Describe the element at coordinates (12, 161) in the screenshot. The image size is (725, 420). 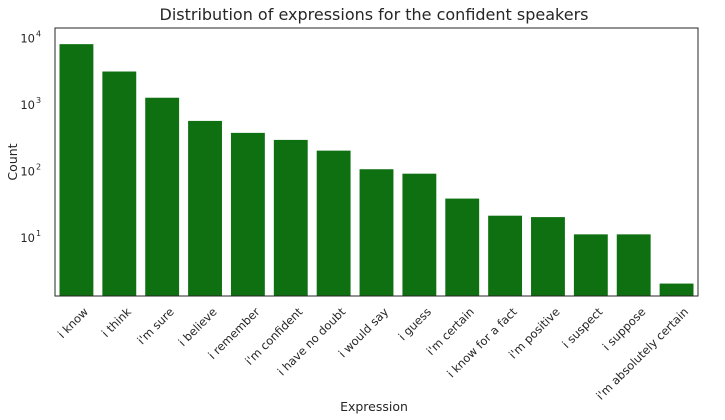
I see `y-axis-label: Count` at that location.